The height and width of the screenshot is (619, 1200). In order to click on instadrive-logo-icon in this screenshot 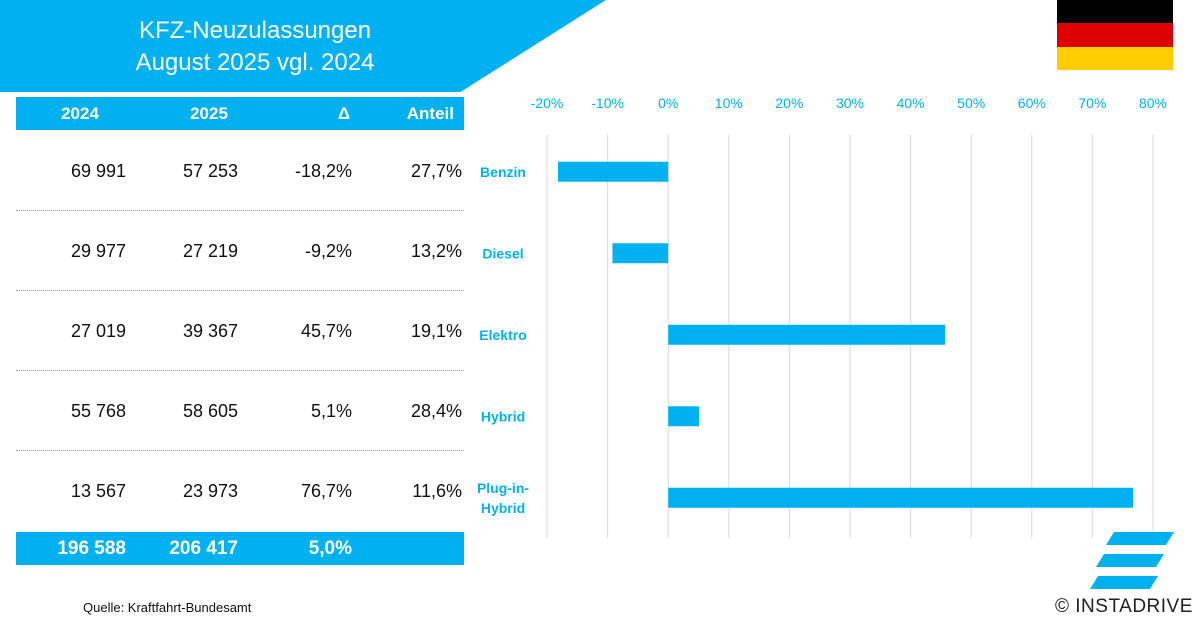, I will do `click(1132, 560)`.